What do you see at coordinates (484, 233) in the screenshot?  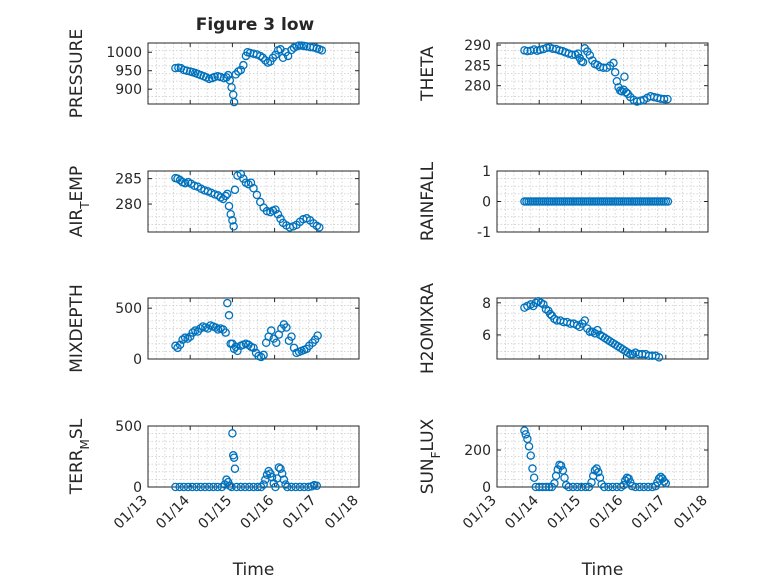 I see `y-tick-label: -1` at bounding box center [484, 233].